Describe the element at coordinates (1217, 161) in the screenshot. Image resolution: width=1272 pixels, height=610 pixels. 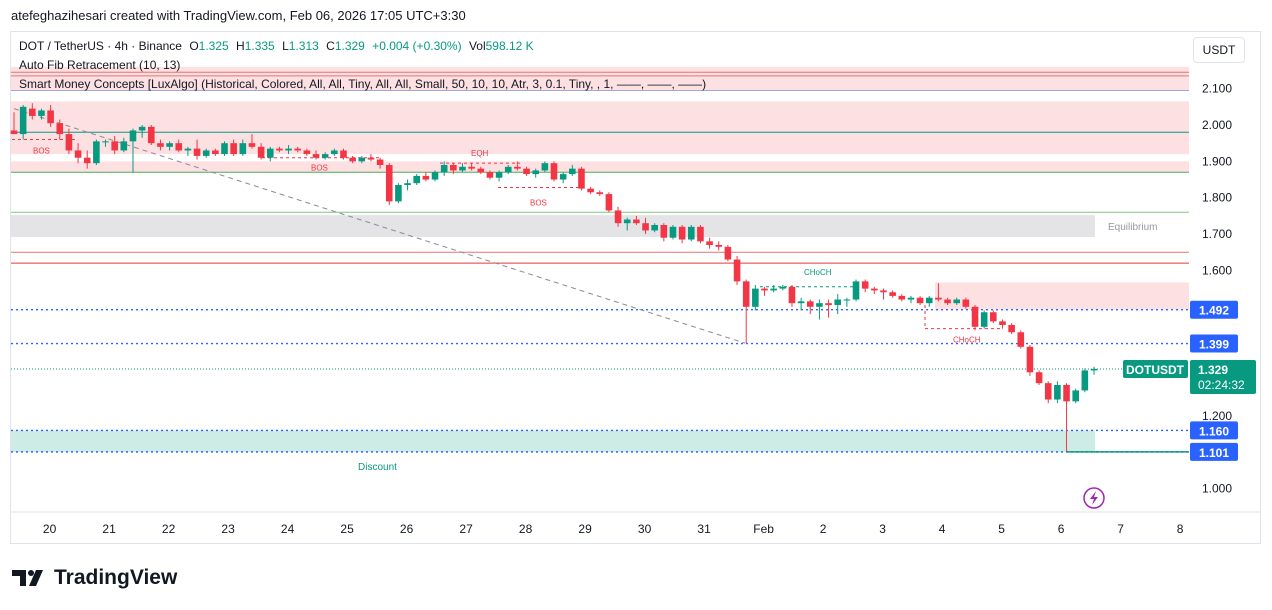
I see `y-tick-label: 1.900` at that location.